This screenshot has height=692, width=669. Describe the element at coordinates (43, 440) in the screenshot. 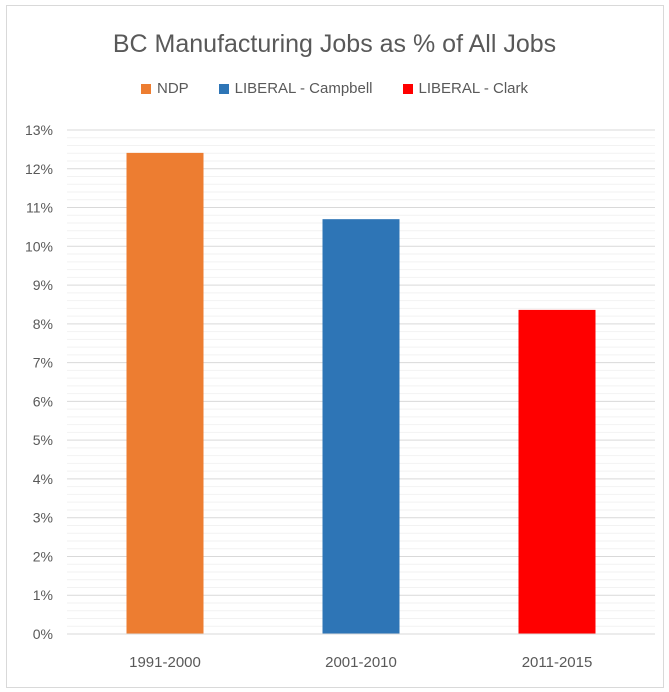

I see `y-tick-label: 5%` at that location.